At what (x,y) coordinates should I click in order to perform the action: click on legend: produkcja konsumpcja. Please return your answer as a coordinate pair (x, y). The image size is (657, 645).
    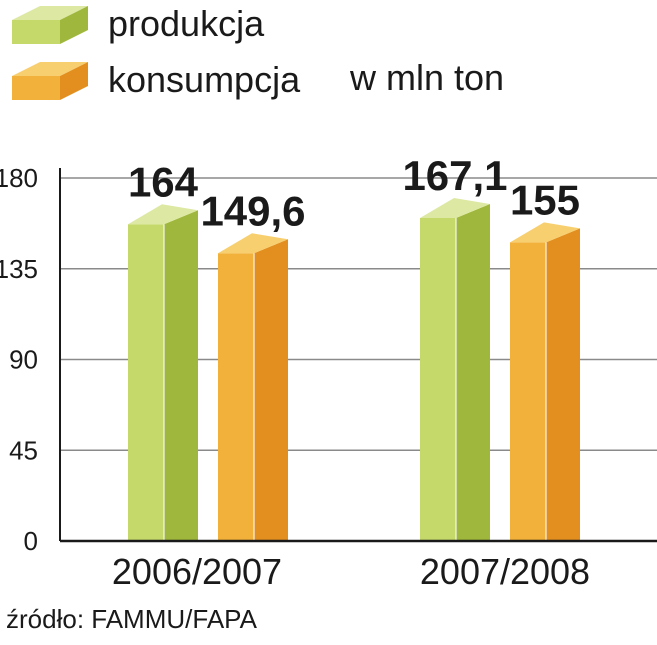
    Looking at the image, I should click on (156, 51).